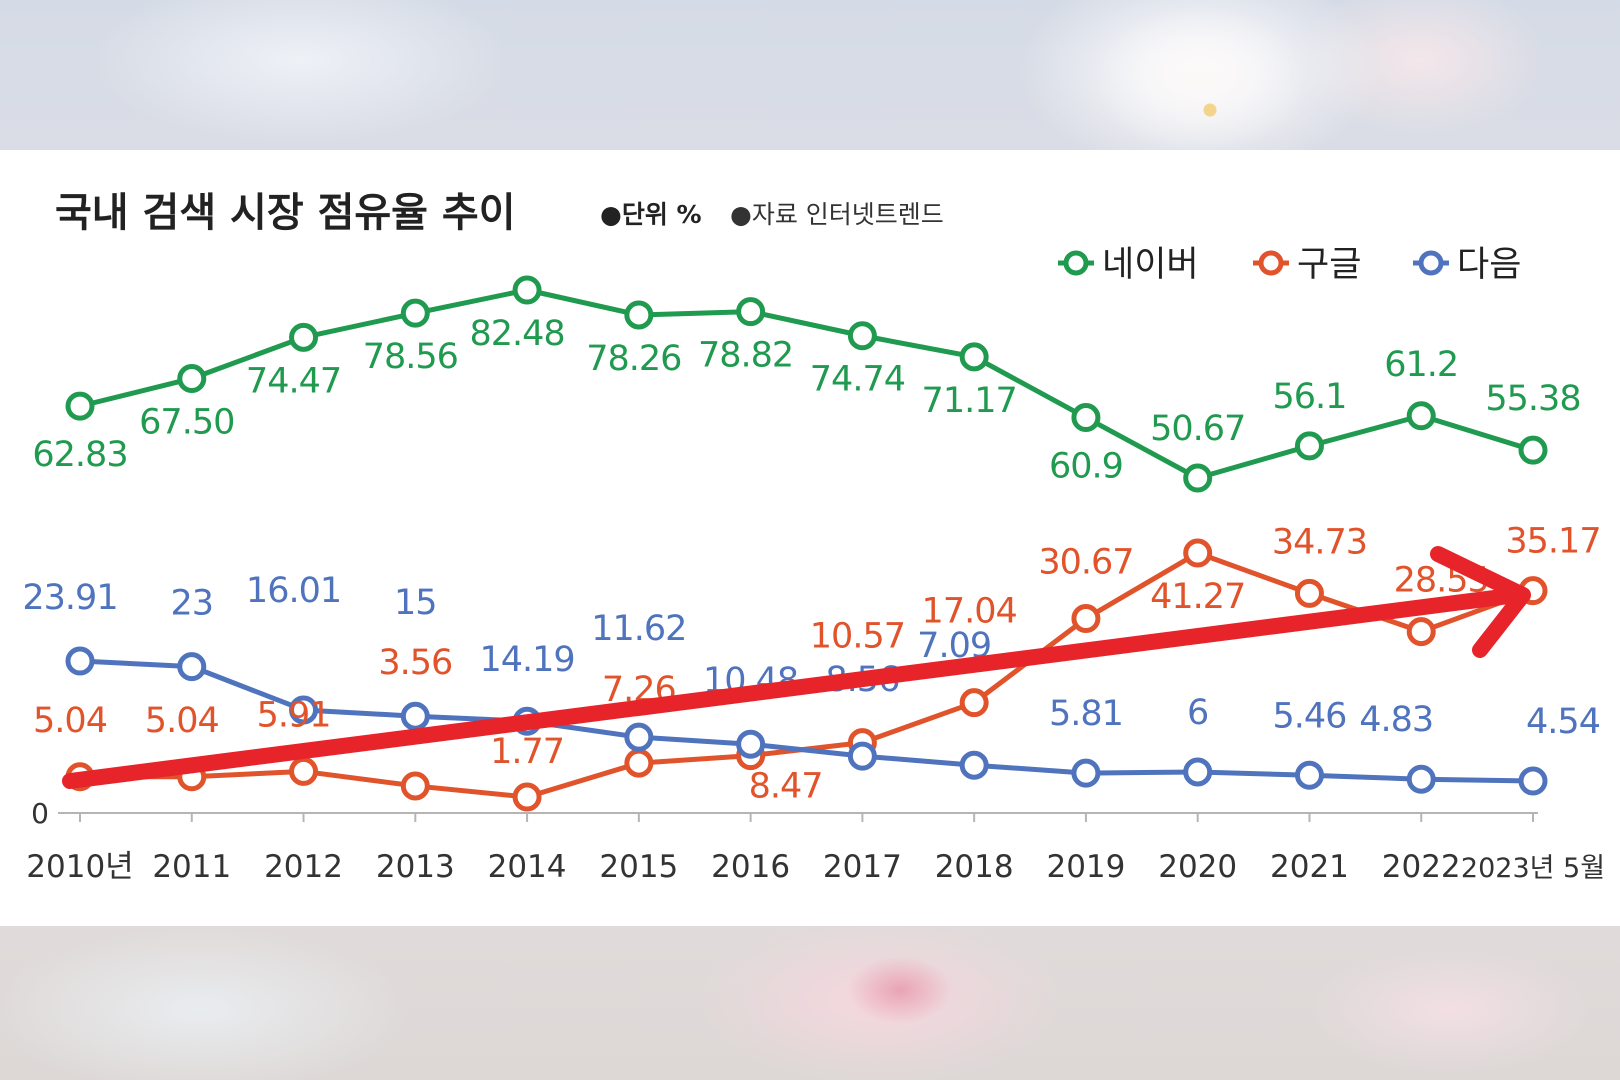 Image resolution: width=1620 pixels, height=1080 pixels. Describe the element at coordinates (837, 214) in the screenshot. I see `source-note: ●자료 인터넷트렌드` at that location.